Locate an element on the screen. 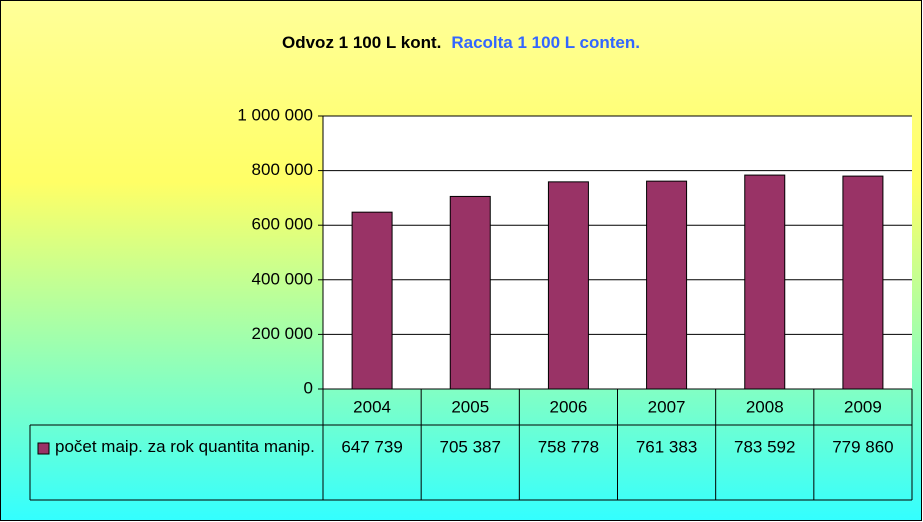 This screenshot has height=522, width=923. chart-subtitle: Racolta 1 100 L conten. is located at coordinates (545, 42).